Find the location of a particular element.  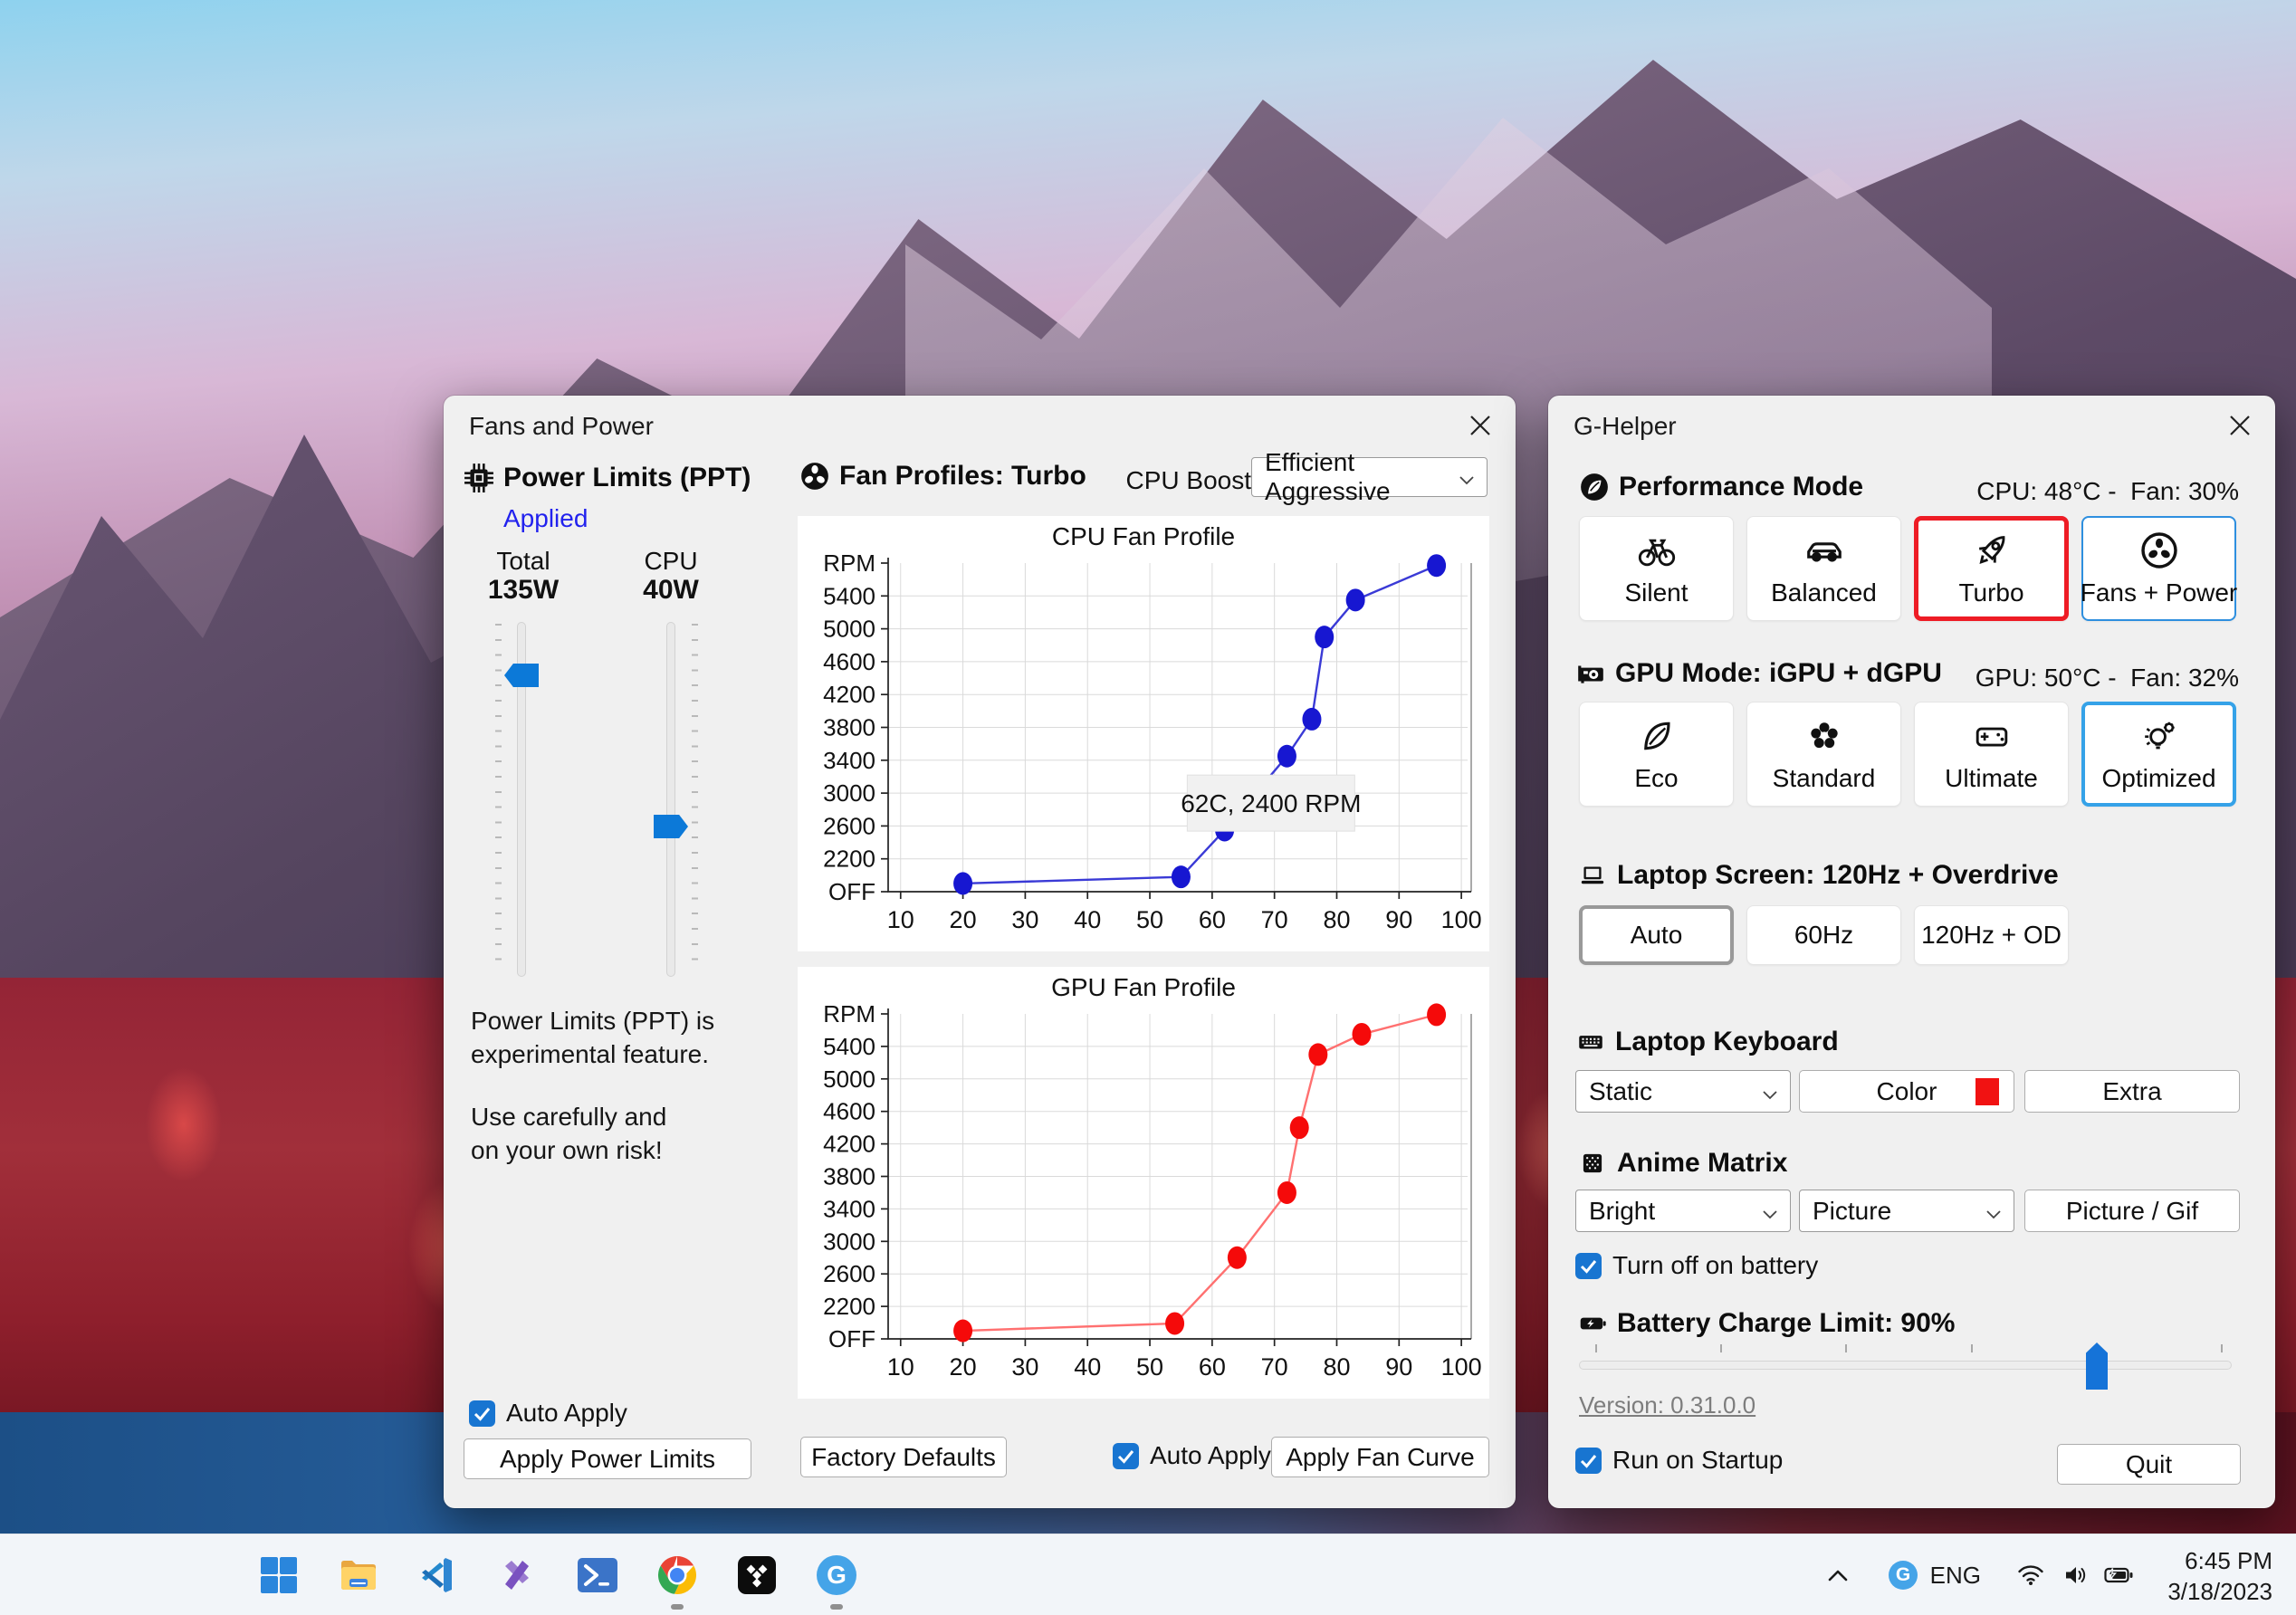

total-power-slider is located at coordinates (524, 799).